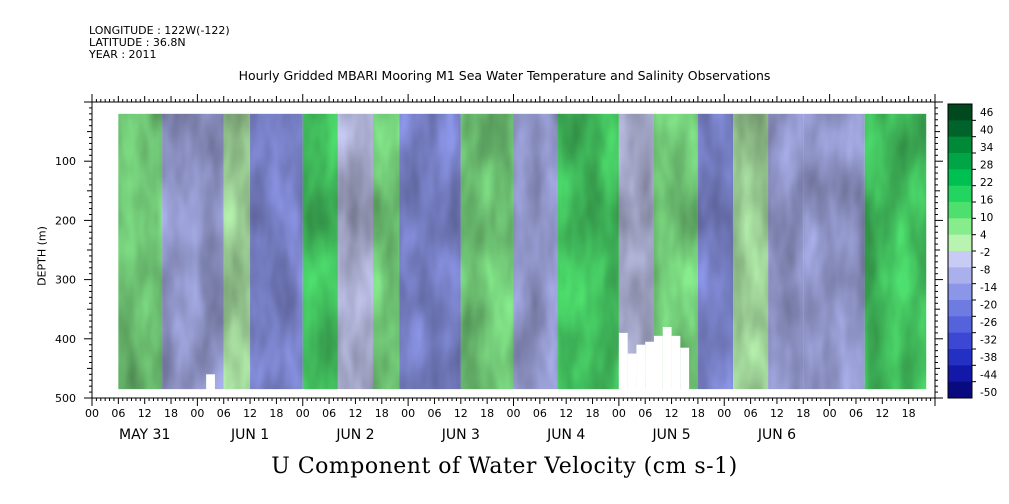 The image size is (1009, 504). I want to click on x-day-label: JUN 3, so click(460, 435).